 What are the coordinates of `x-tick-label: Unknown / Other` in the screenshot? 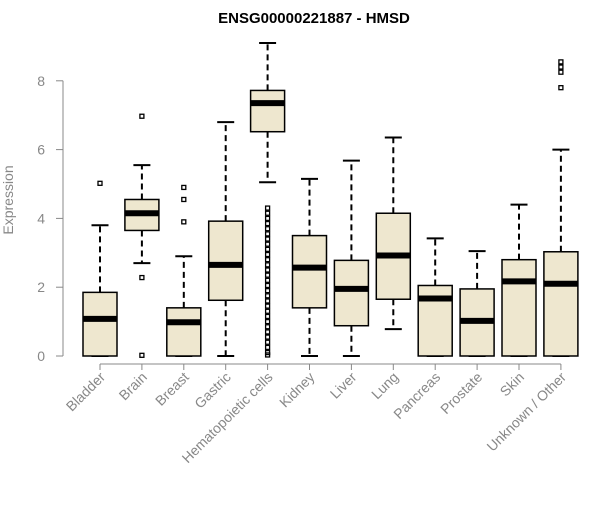 It's located at (526, 412).